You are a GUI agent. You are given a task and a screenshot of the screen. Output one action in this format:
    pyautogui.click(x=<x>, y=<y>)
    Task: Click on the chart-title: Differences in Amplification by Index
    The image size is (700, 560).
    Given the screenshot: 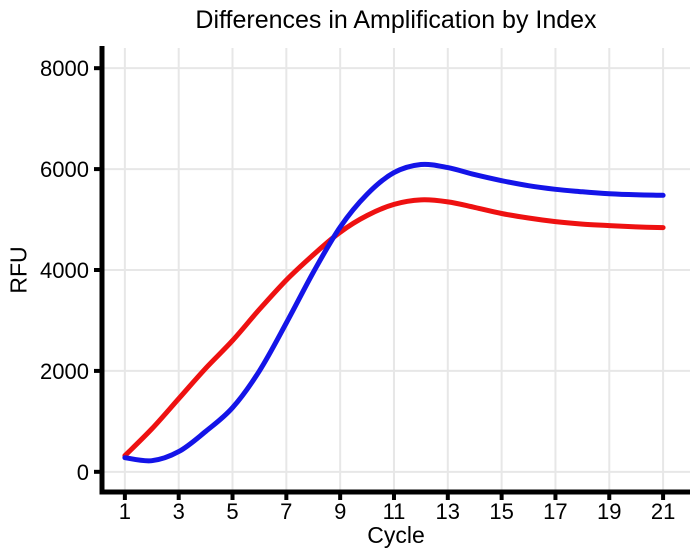 What is the action you would take?
    pyautogui.click(x=396, y=20)
    